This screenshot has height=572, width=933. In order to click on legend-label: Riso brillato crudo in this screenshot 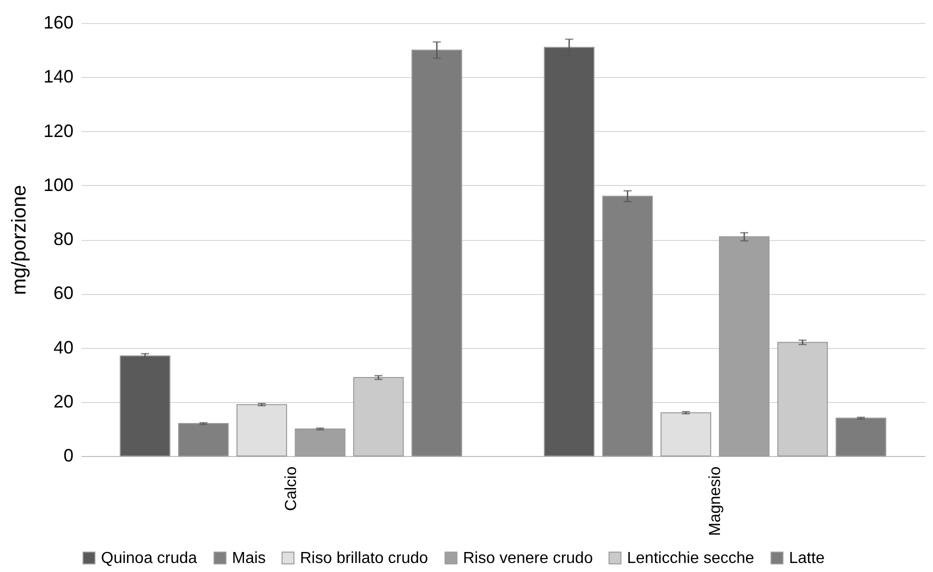, I will do `click(364, 558)`.